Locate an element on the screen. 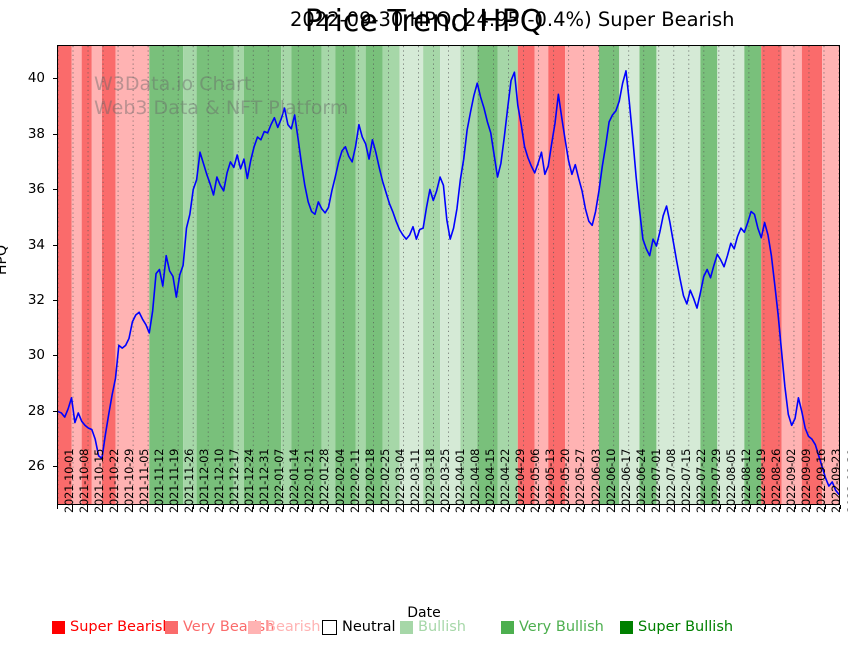 Image resolution: width=848 pixels, height=646 pixels. x-tick-label: 2022-01-28 is located at coordinates (324, 480).